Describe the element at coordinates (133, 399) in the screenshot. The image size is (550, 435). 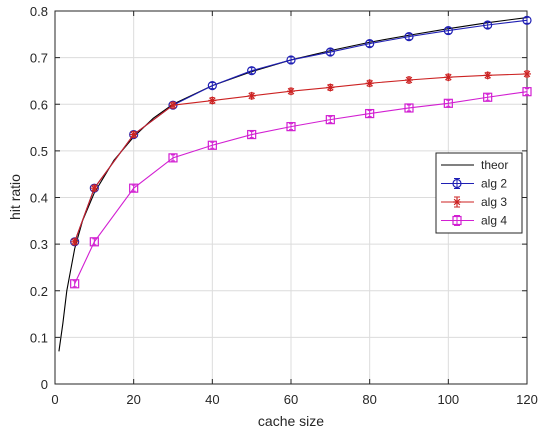
I see `x-tick-label: 20` at that location.